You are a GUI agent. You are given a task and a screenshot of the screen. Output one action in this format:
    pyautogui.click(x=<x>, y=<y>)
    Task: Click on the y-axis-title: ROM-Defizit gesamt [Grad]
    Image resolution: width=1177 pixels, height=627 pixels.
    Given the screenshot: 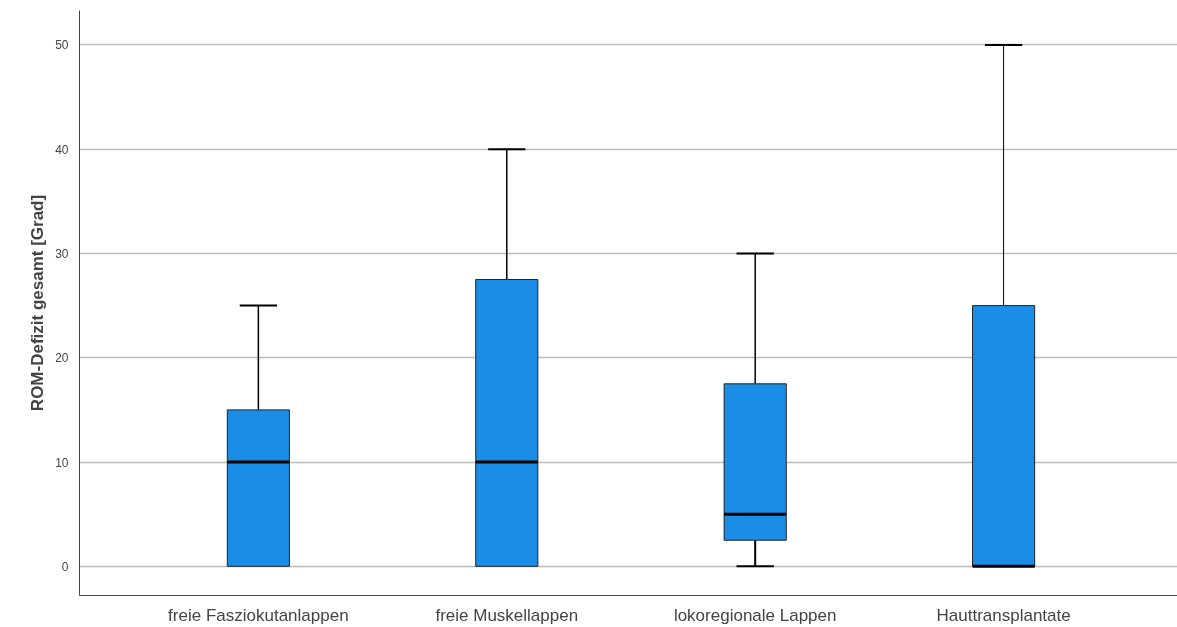 What is the action you would take?
    pyautogui.click(x=38, y=303)
    